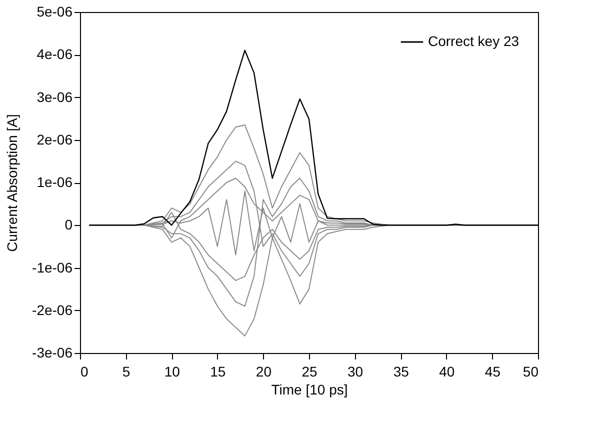 This screenshot has width=597, height=422. What do you see at coordinates (218, 372) in the screenshot?
I see `x-tick-label: 15` at bounding box center [218, 372].